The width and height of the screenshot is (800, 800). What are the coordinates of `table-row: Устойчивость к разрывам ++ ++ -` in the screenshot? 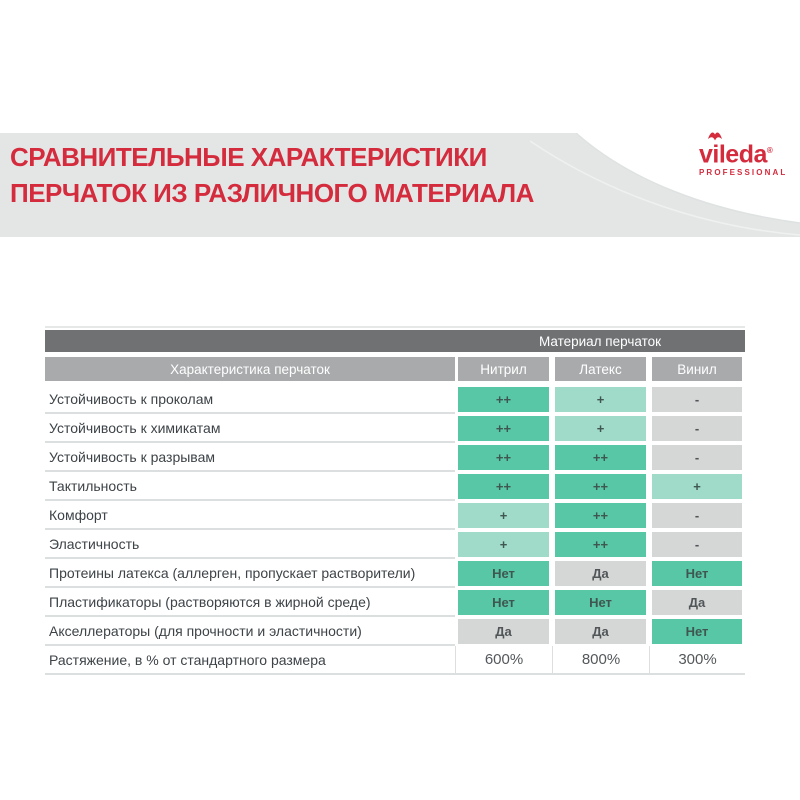 It's located at (395, 457).